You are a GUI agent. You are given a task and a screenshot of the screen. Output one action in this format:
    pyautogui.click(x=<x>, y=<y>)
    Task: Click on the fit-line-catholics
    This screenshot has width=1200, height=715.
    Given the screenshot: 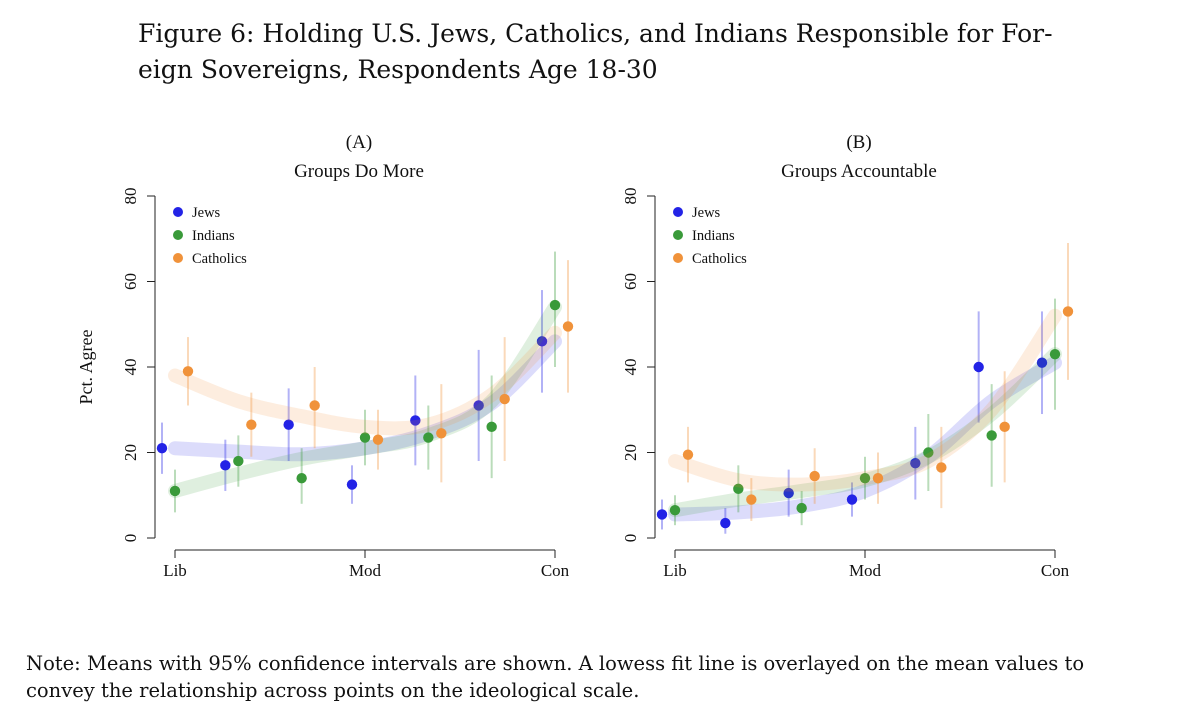 What is the action you would take?
    pyautogui.click(x=365, y=380)
    